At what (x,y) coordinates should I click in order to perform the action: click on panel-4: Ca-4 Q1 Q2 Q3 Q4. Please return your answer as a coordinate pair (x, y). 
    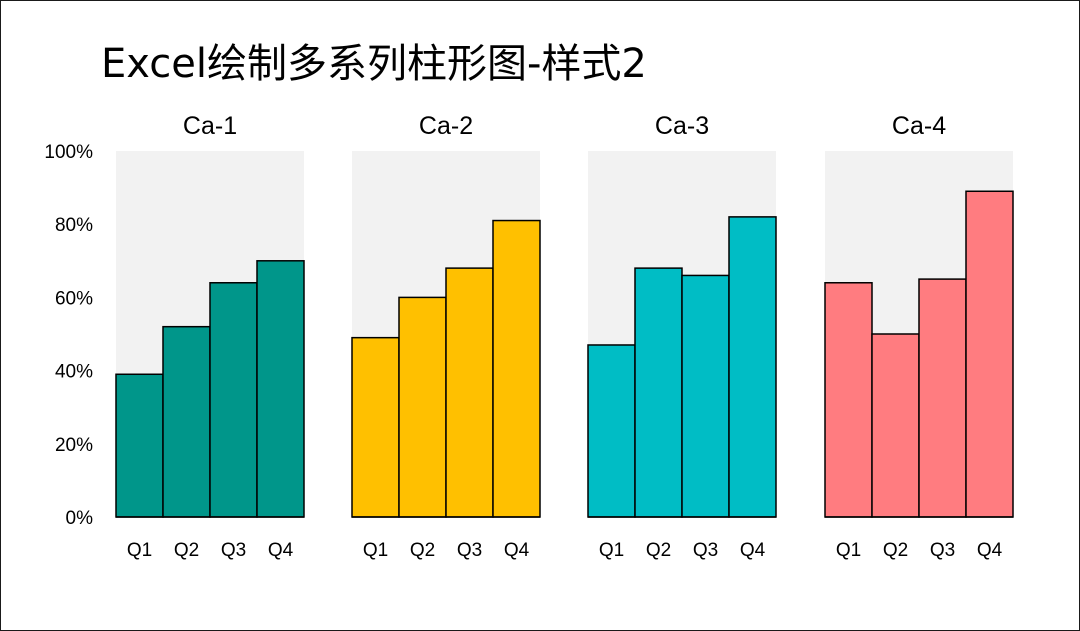
    Looking at the image, I should click on (919, 336).